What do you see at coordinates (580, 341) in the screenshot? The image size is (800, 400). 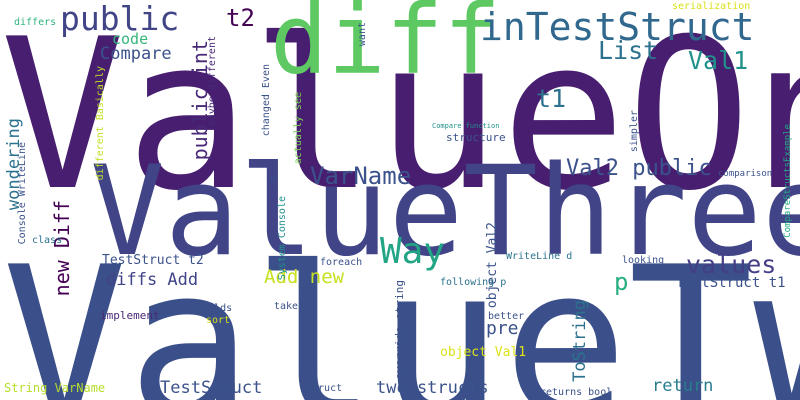 I see `word-tostring: ToString` at bounding box center [580, 341].